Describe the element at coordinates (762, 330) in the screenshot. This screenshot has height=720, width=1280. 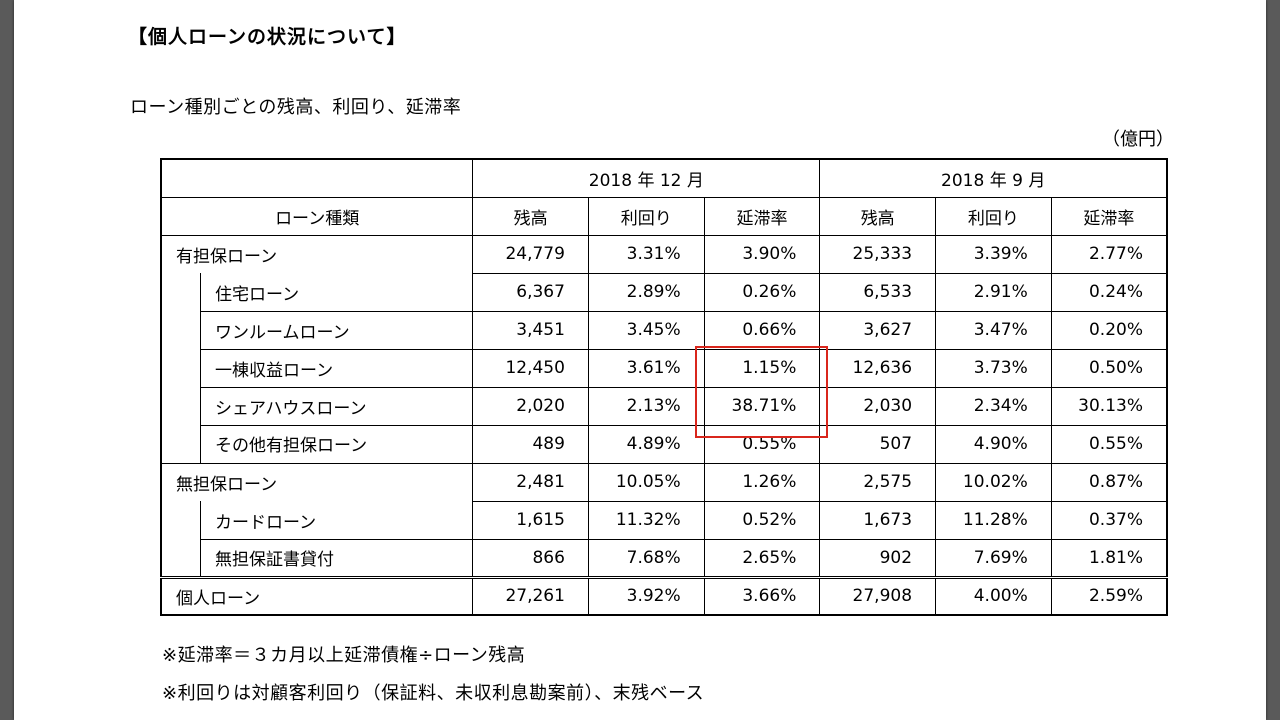
I see `value-cell: 0.66%` at that location.